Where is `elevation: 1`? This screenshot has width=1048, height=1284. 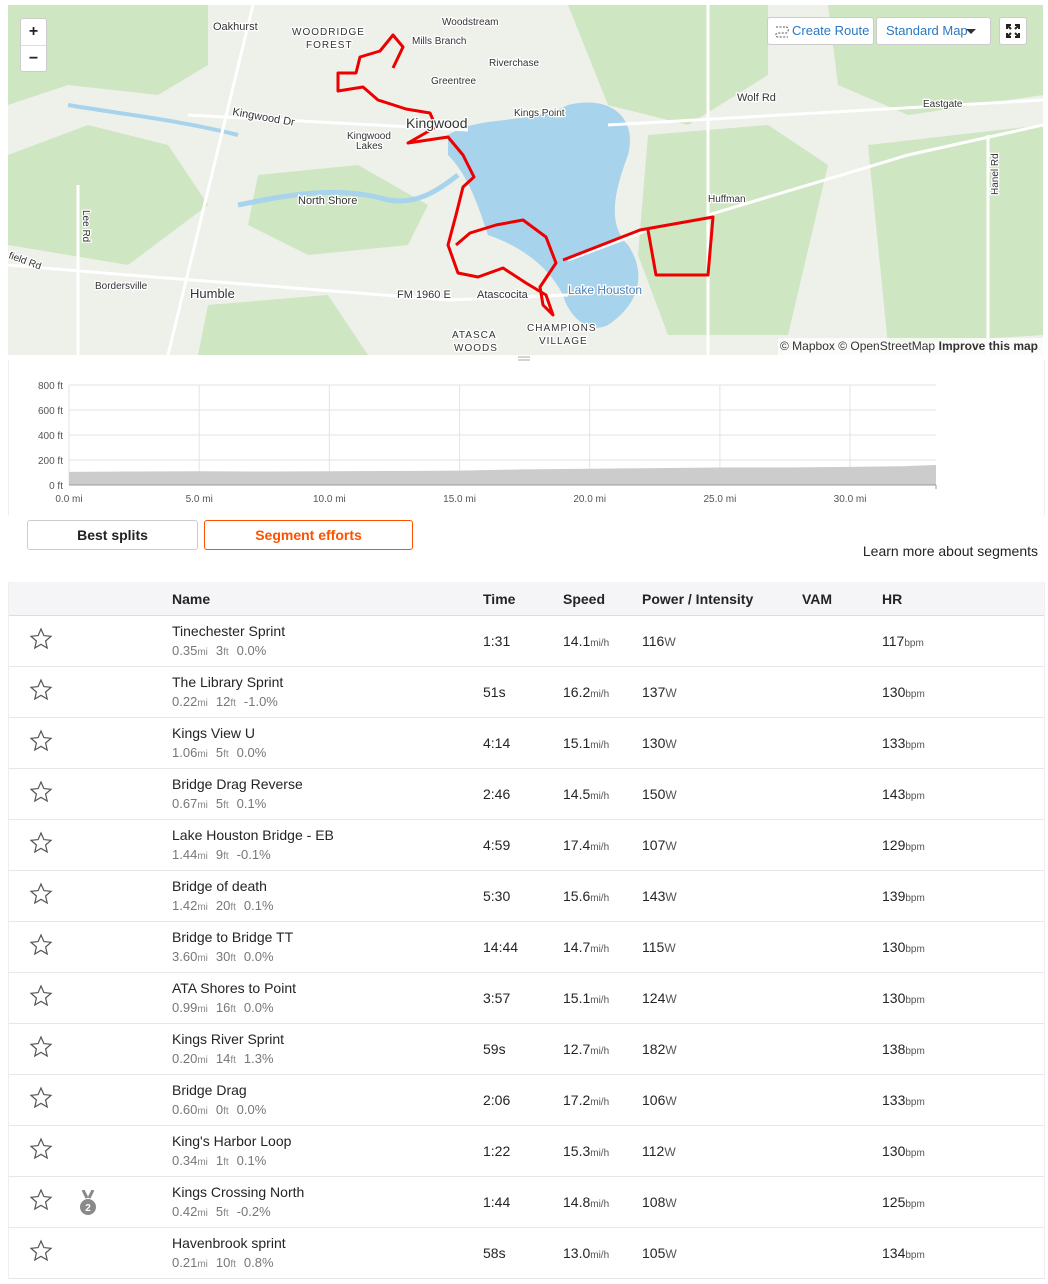
elevation: 1 is located at coordinates (219, 1160).